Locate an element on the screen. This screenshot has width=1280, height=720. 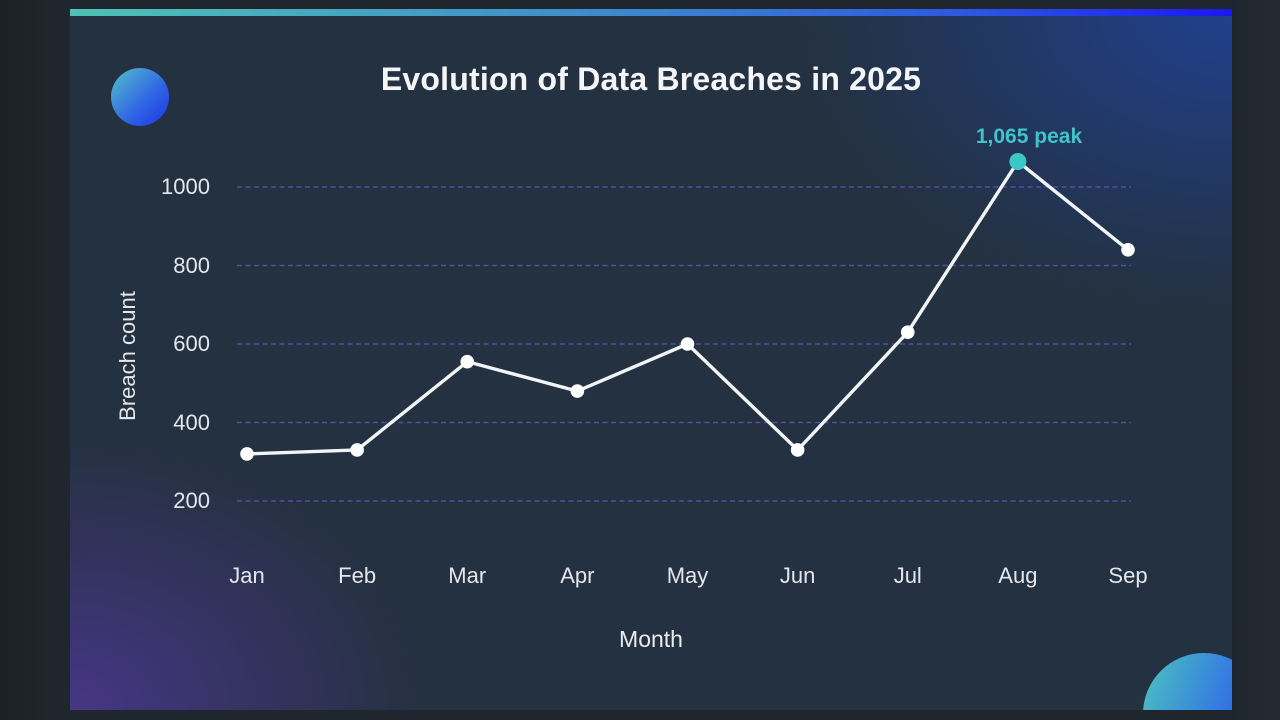
chart-title: Evolution of Data Breaches in 2025 is located at coordinates (651, 79).